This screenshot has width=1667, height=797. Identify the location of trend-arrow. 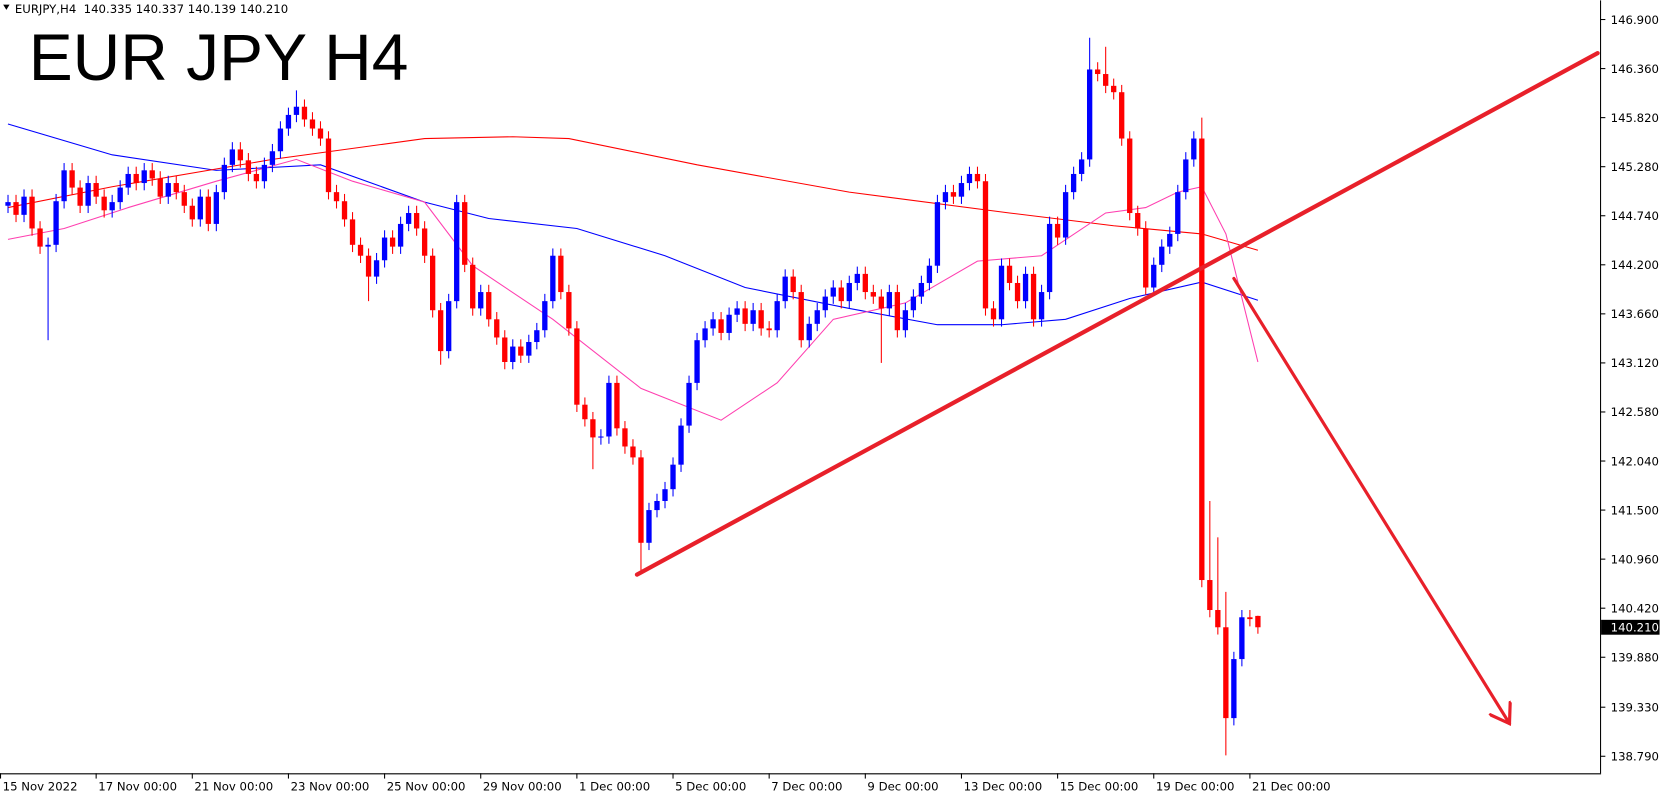
(1371, 499).